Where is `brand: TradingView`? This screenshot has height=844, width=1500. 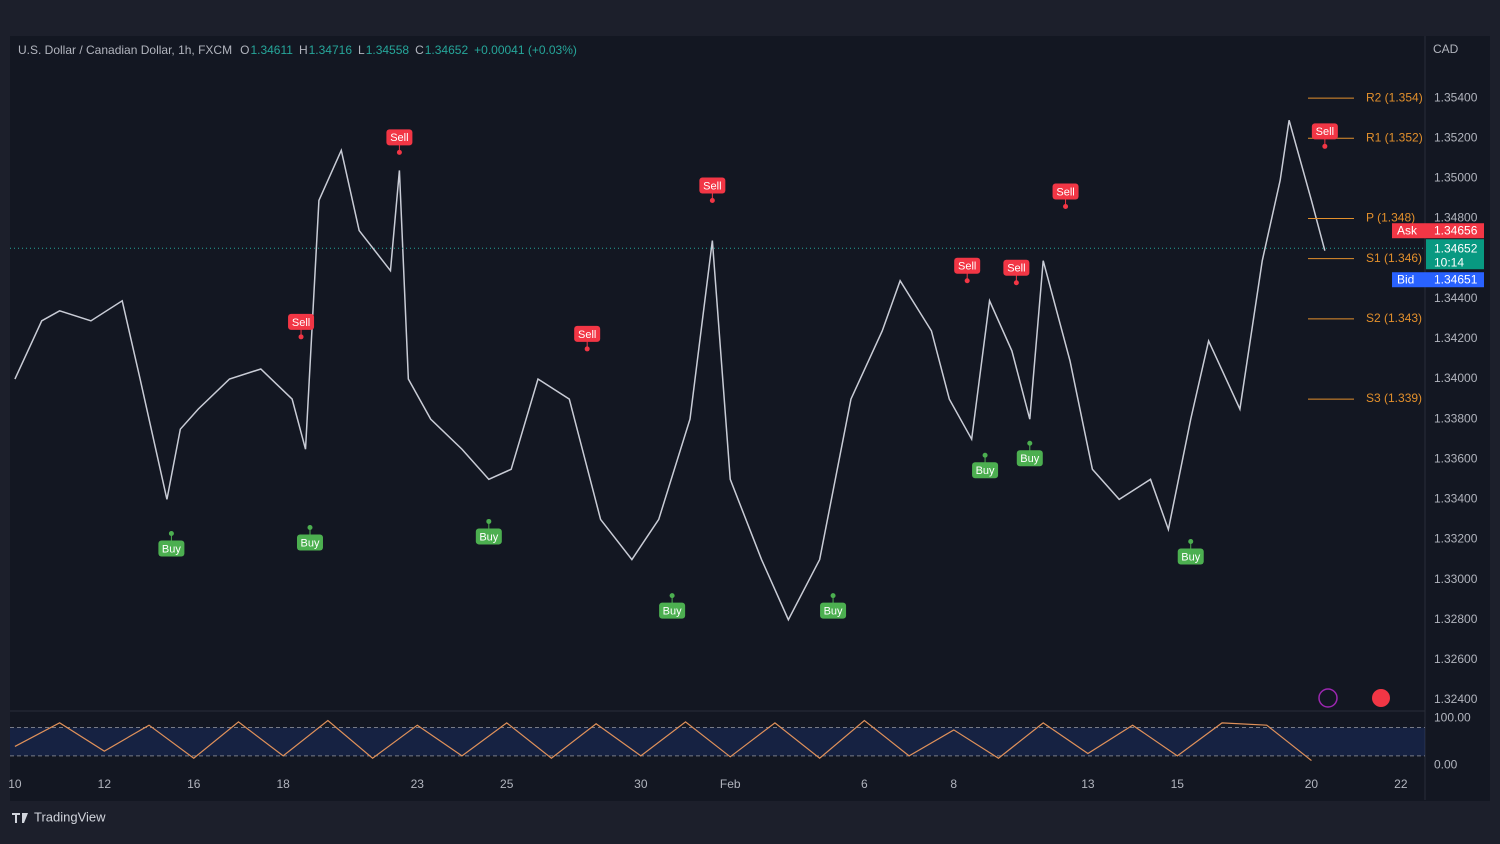
brand: TradingView is located at coordinates (70, 816).